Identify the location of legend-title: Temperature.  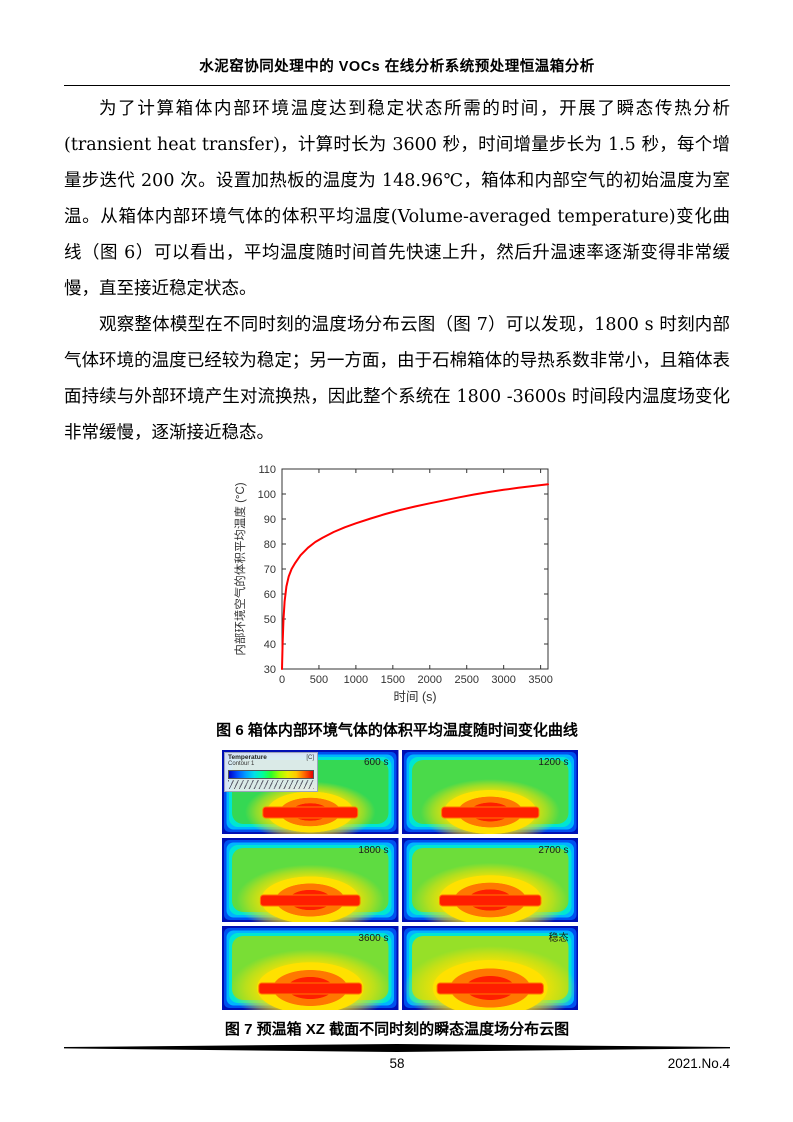
(247, 757).